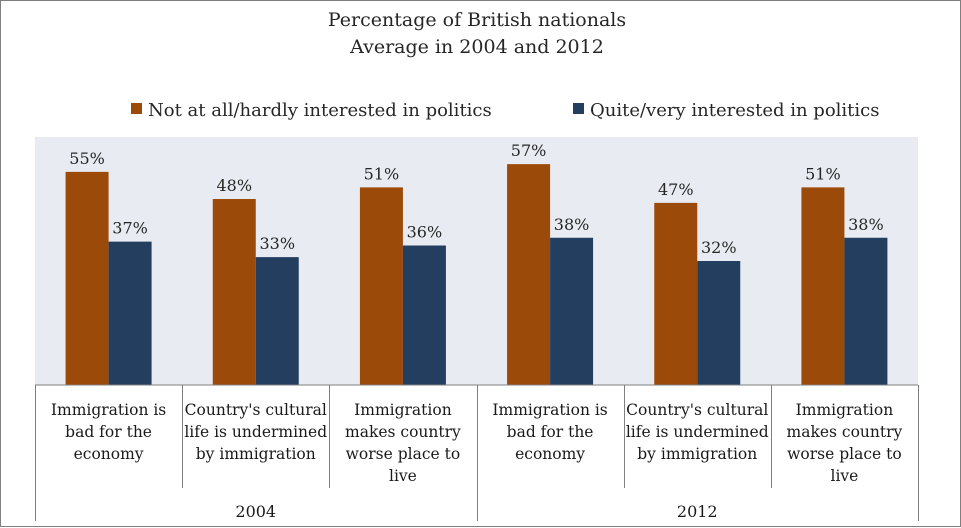 The width and height of the screenshot is (961, 528). What do you see at coordinates (549, 432) in the screenshot?
I see `category-label-4: Immigration is bad for the economy` at bounding box center [549, 432].